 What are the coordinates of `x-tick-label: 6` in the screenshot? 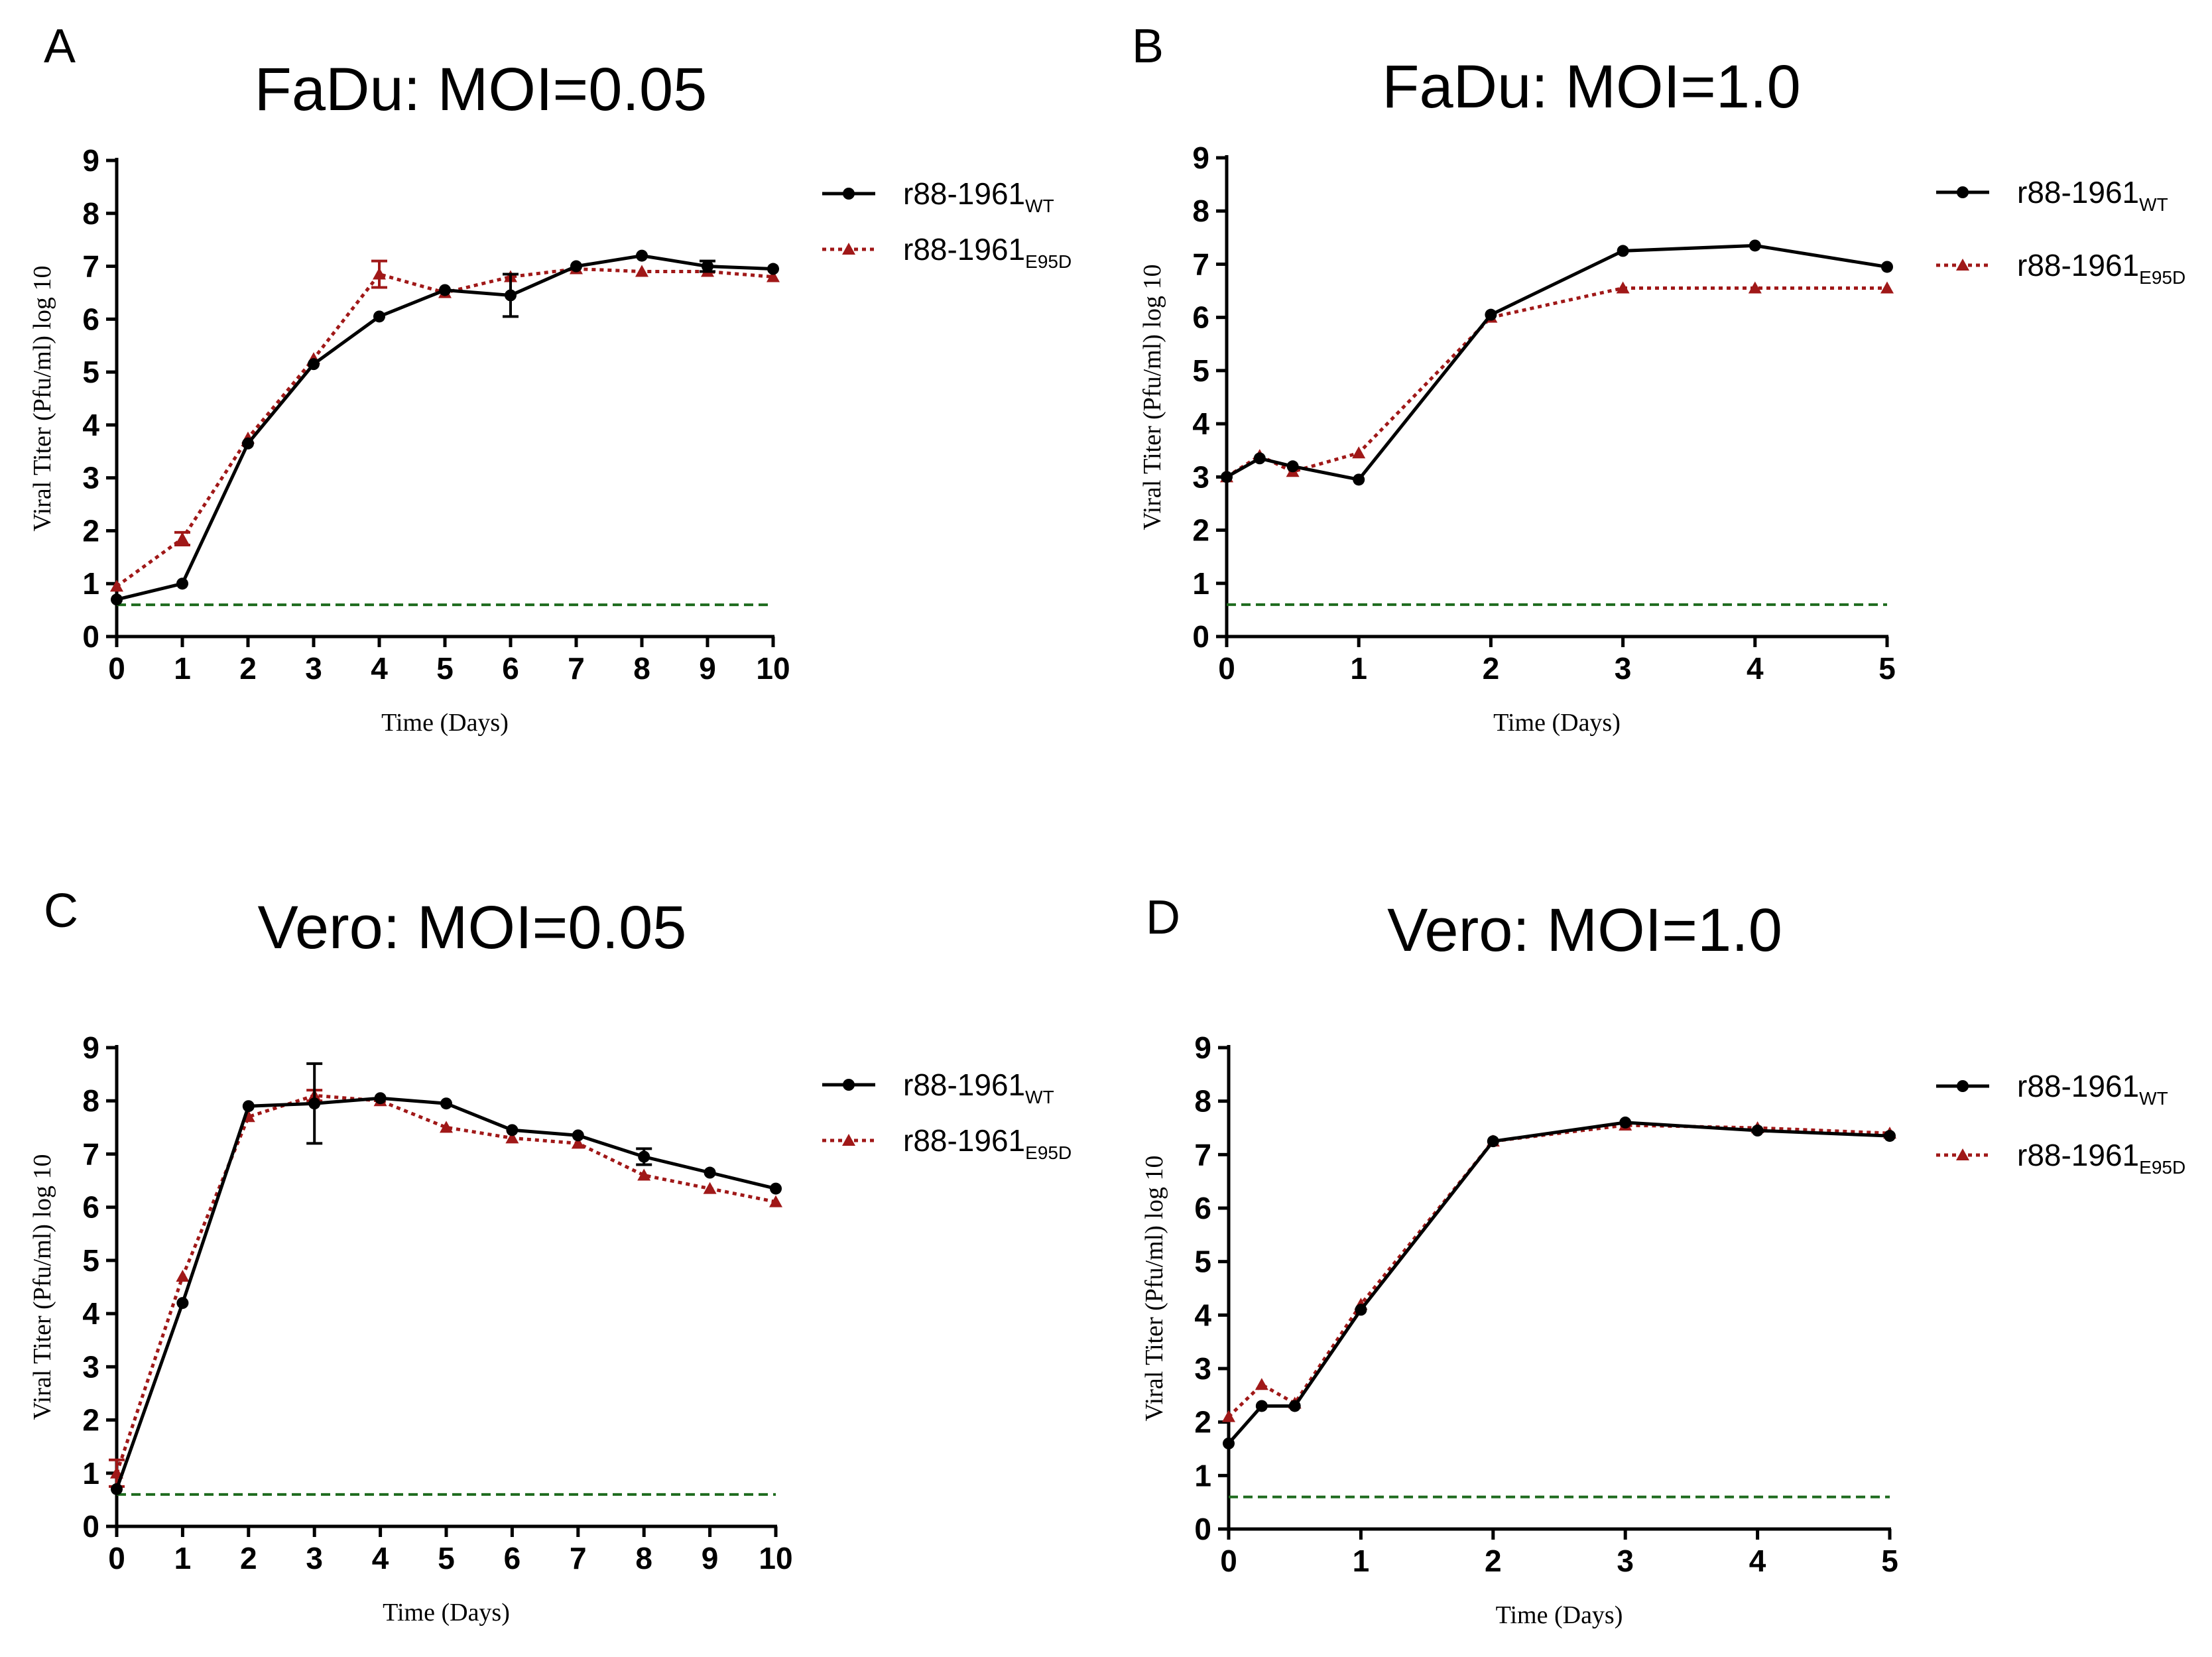 It's located at (512, 1558).